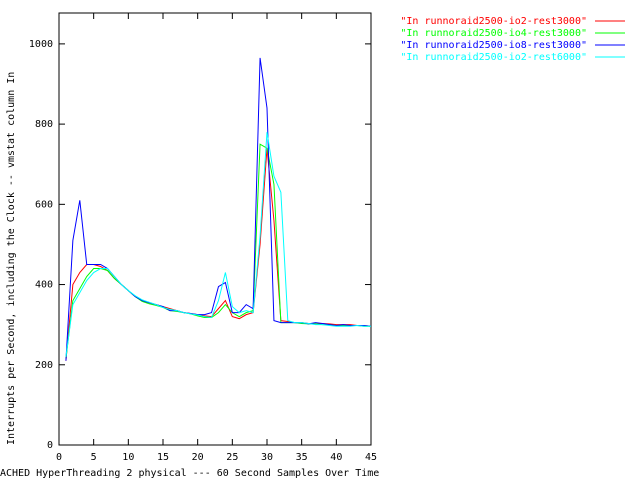 This screenshot has width=640, height=480. I want to click on y-tick-label: 800, so click(44, 124).